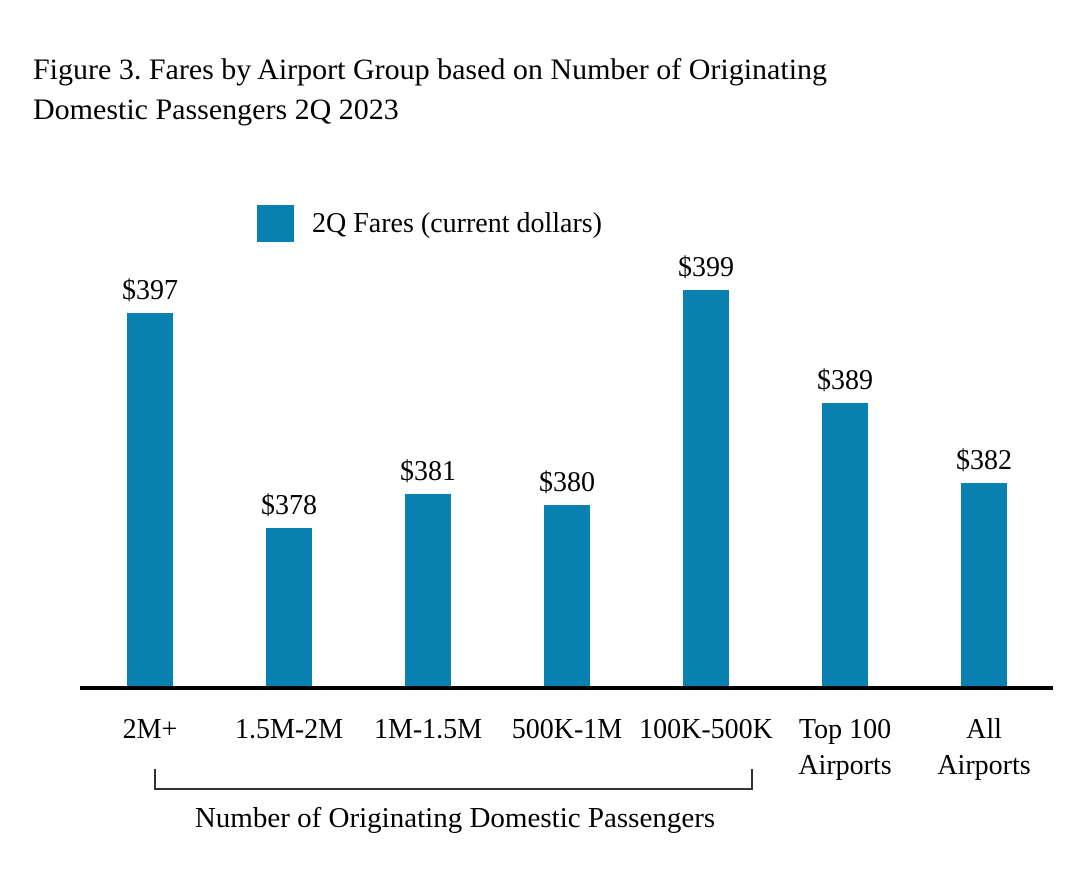  What do you see at coordinates (706, 267) in the screenshot?
I see `bar-value-label: $399` at bounding box center [706, 267].